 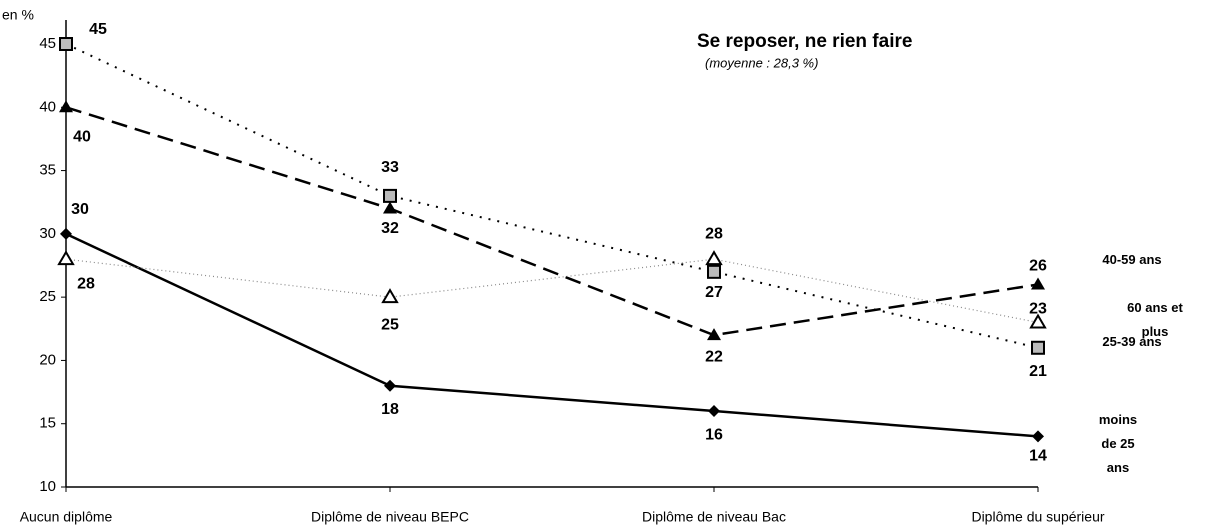 I want to click on data-label: 14, so click(x=1038, y=456).